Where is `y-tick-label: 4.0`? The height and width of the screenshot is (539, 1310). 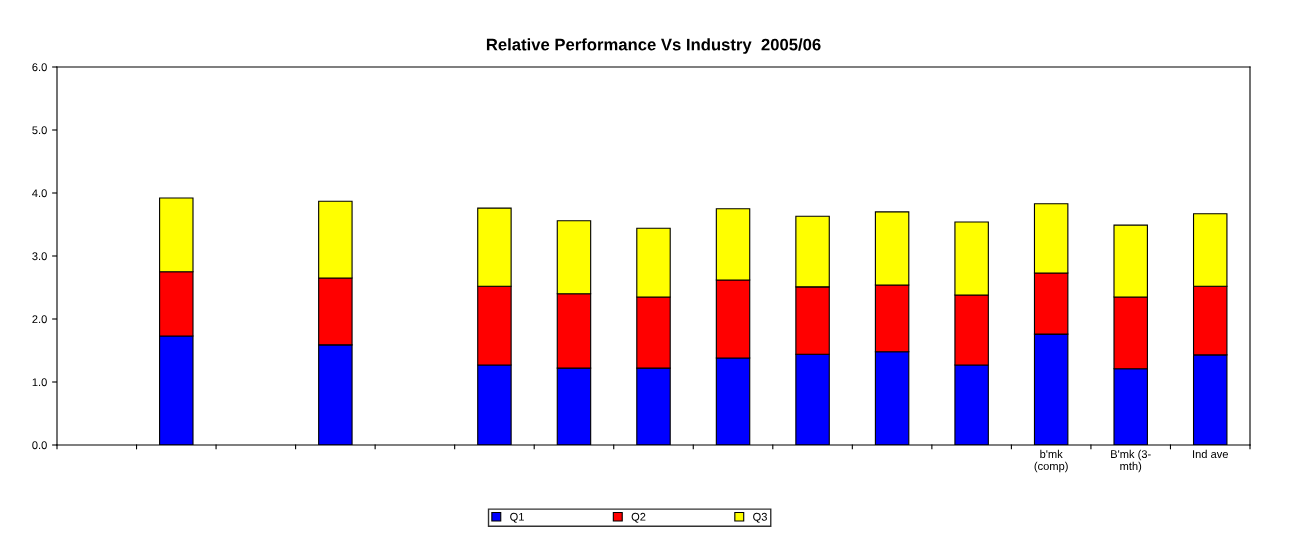 y-tick-label: 4.0 is located at coordinates (39, 193).